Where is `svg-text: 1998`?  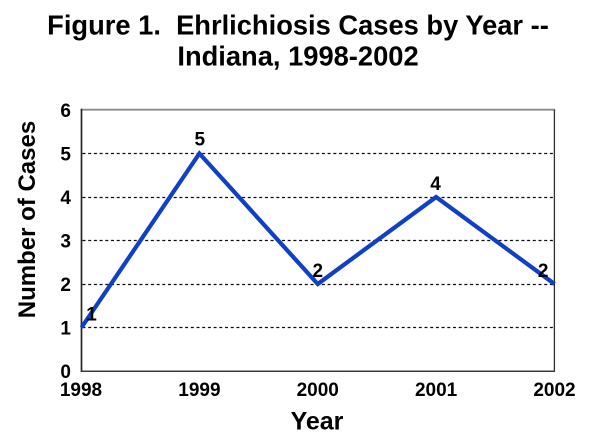 svg-text: 1998 is located at coordinates (81, 390).